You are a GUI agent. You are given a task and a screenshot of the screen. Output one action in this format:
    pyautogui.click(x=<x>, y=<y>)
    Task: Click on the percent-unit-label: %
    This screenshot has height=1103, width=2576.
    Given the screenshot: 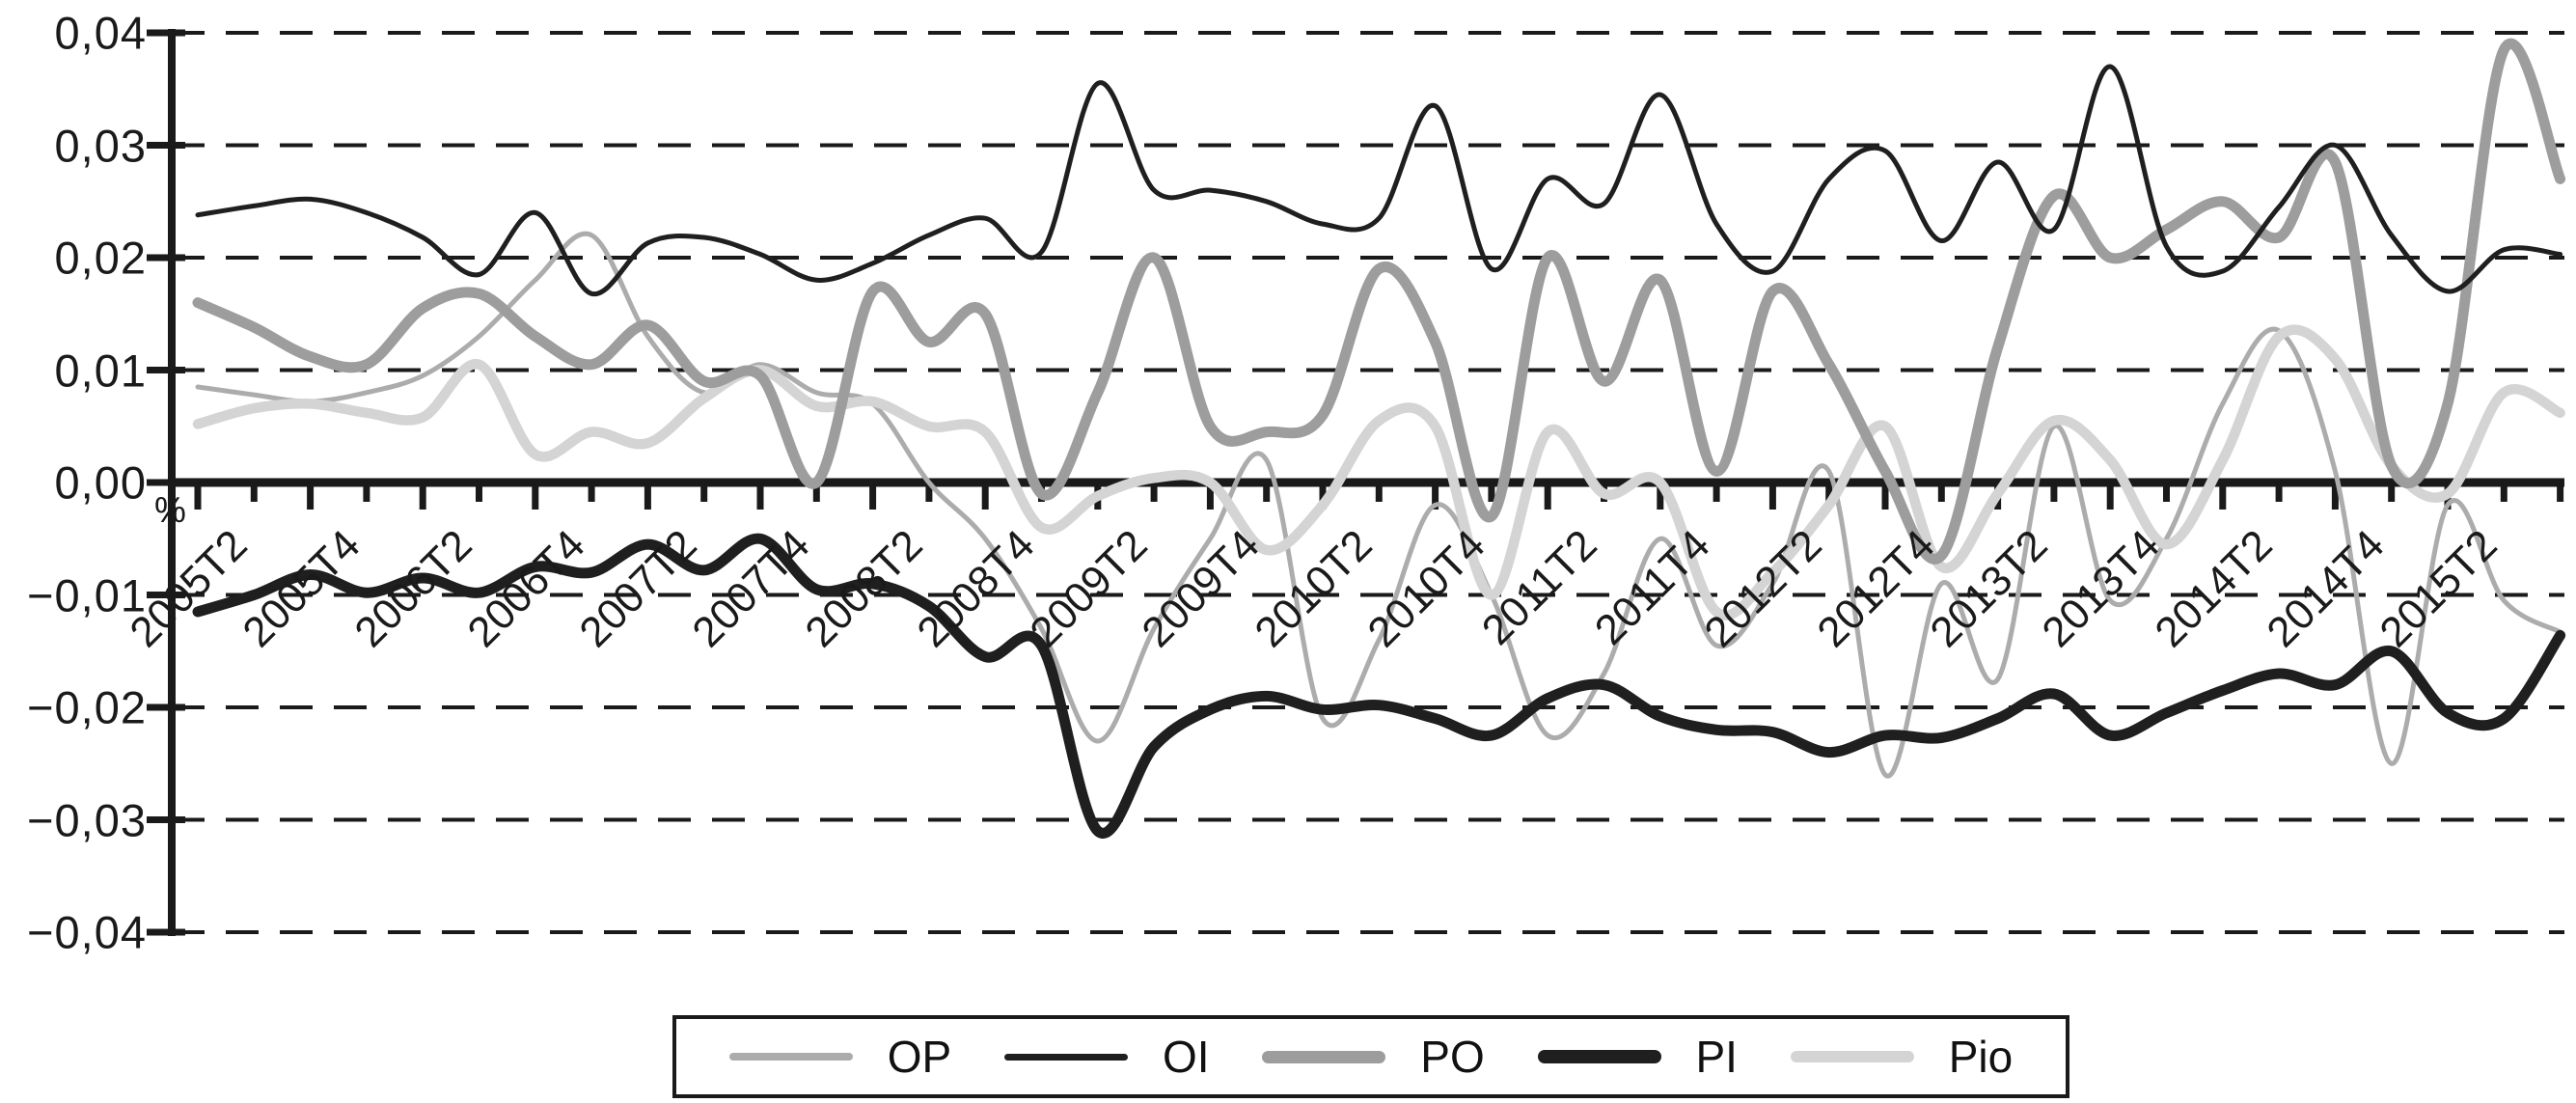 What is the action you would take?
    pyautogui.click(x=170, y=510)
    